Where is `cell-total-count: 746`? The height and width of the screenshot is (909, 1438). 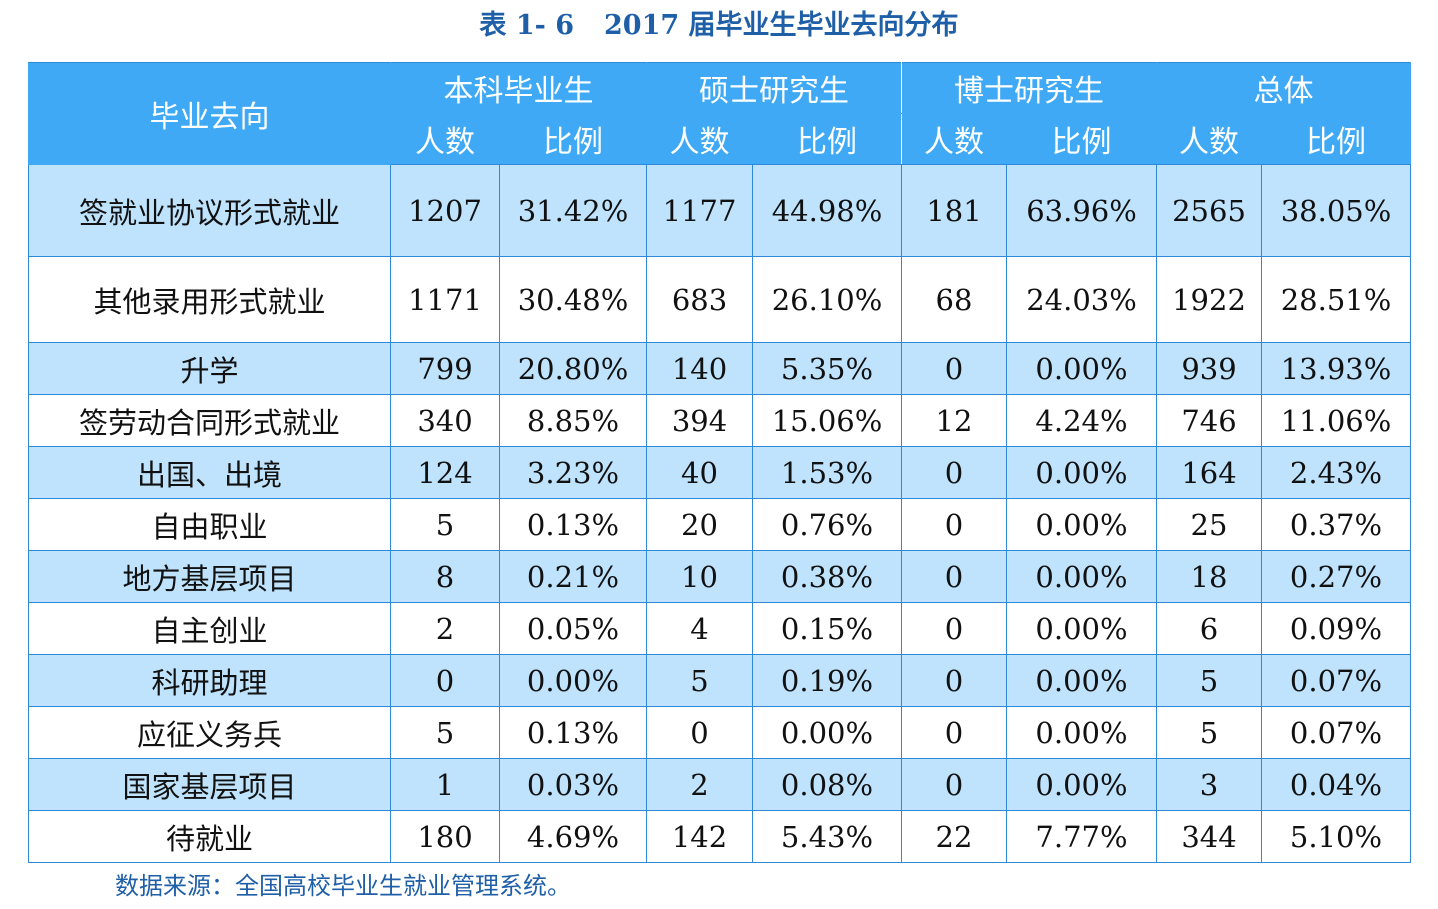
cell-total-count: 746 is located at coordinates (1209, 420).